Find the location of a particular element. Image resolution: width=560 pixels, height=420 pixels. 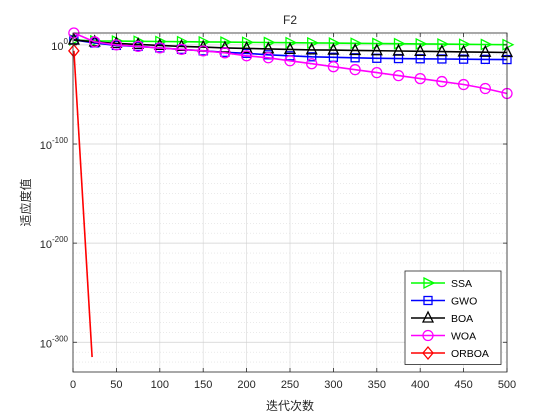

series-line-orboa is located at coordinates (83, 204).